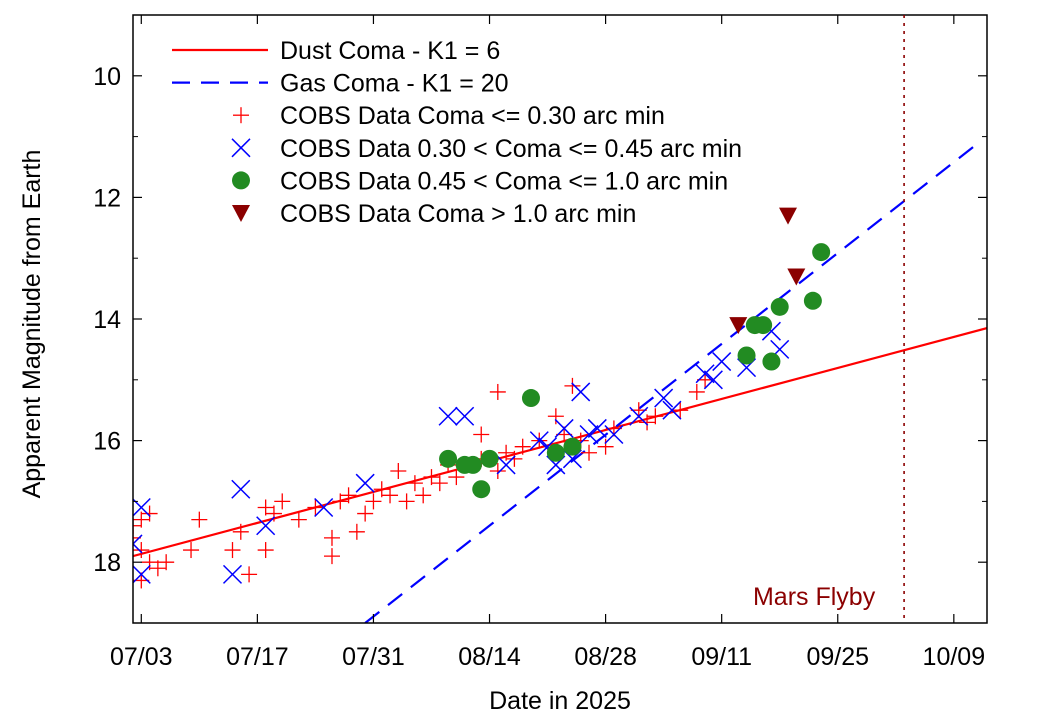 This screenshot has height=727, width=1038. Describe the element at coordinates (107, 563) in the screenshot. I see `y-tick-label: 18` at that location.